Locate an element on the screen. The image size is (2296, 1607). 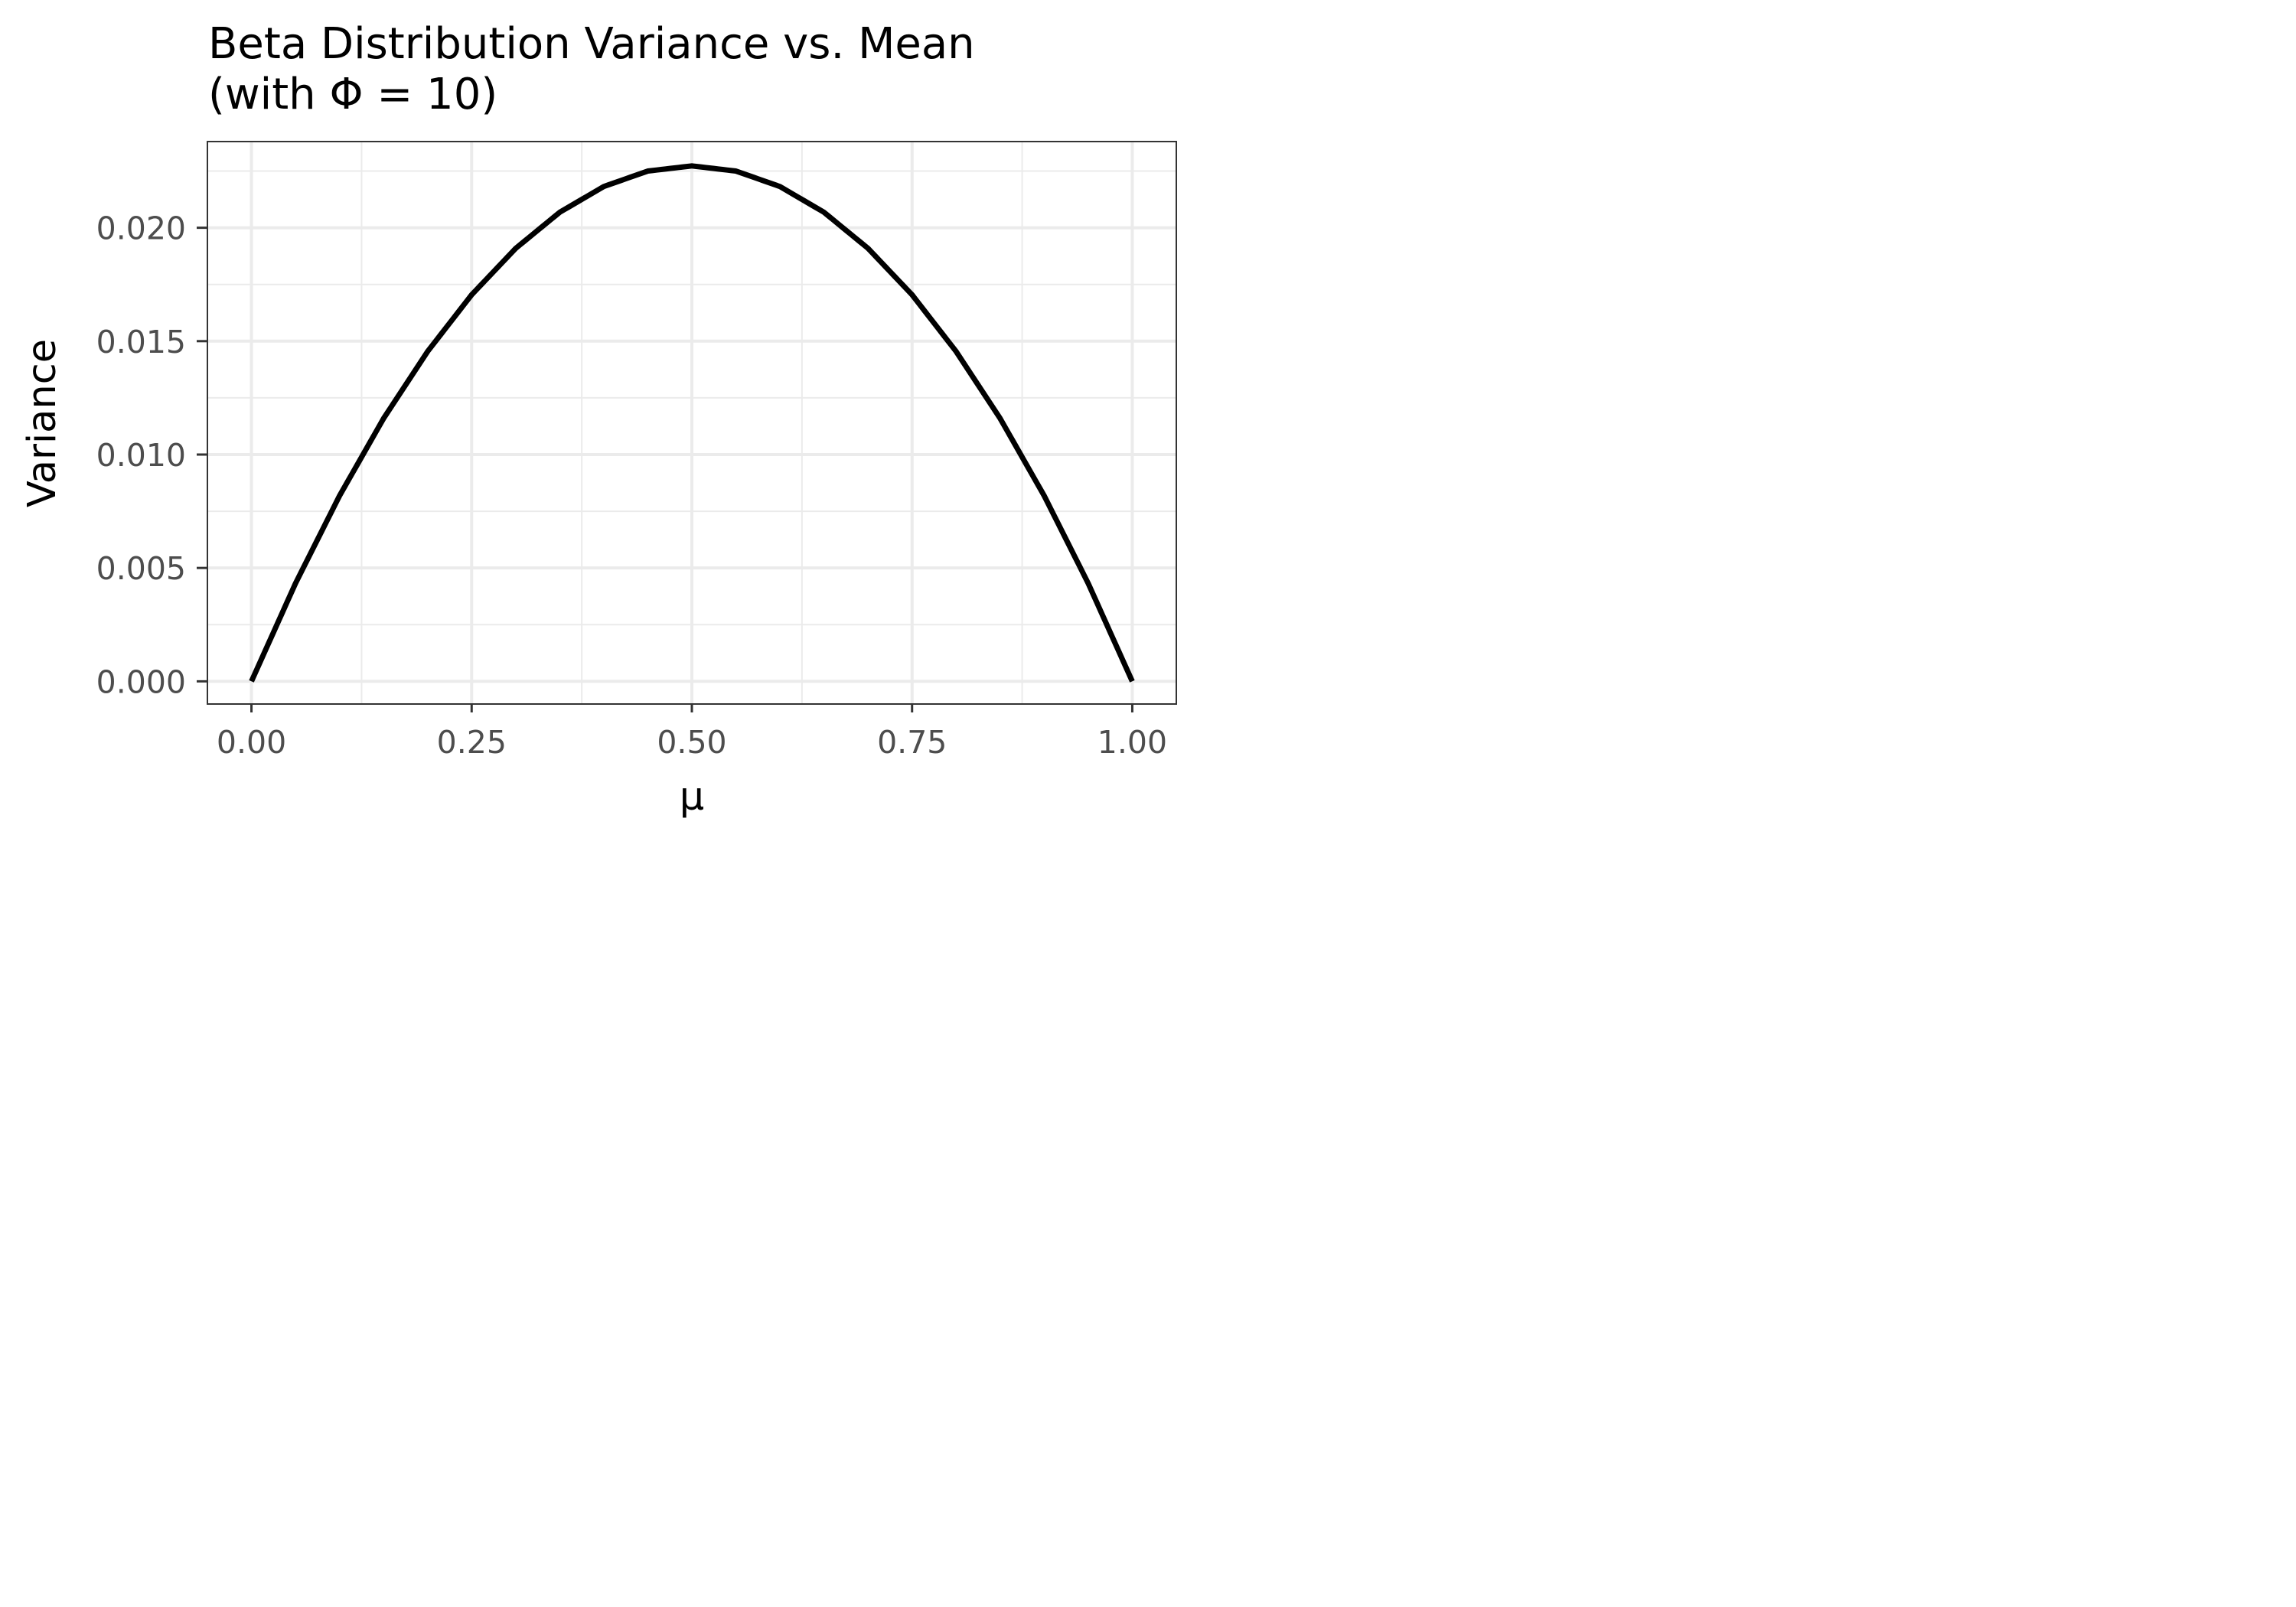
y-tick-label: 0.010 is located at coordinates (141, 455).